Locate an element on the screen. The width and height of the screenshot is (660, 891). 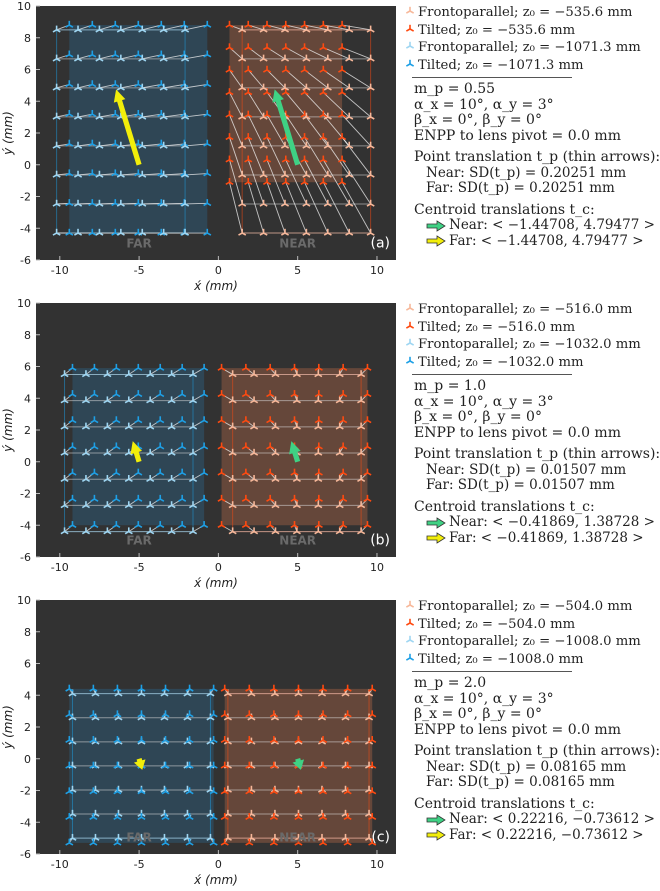
legend-entry-far-fronto: Frontoparallel; z₀ = −1008.0 mm is located at coordinates (531, 642).